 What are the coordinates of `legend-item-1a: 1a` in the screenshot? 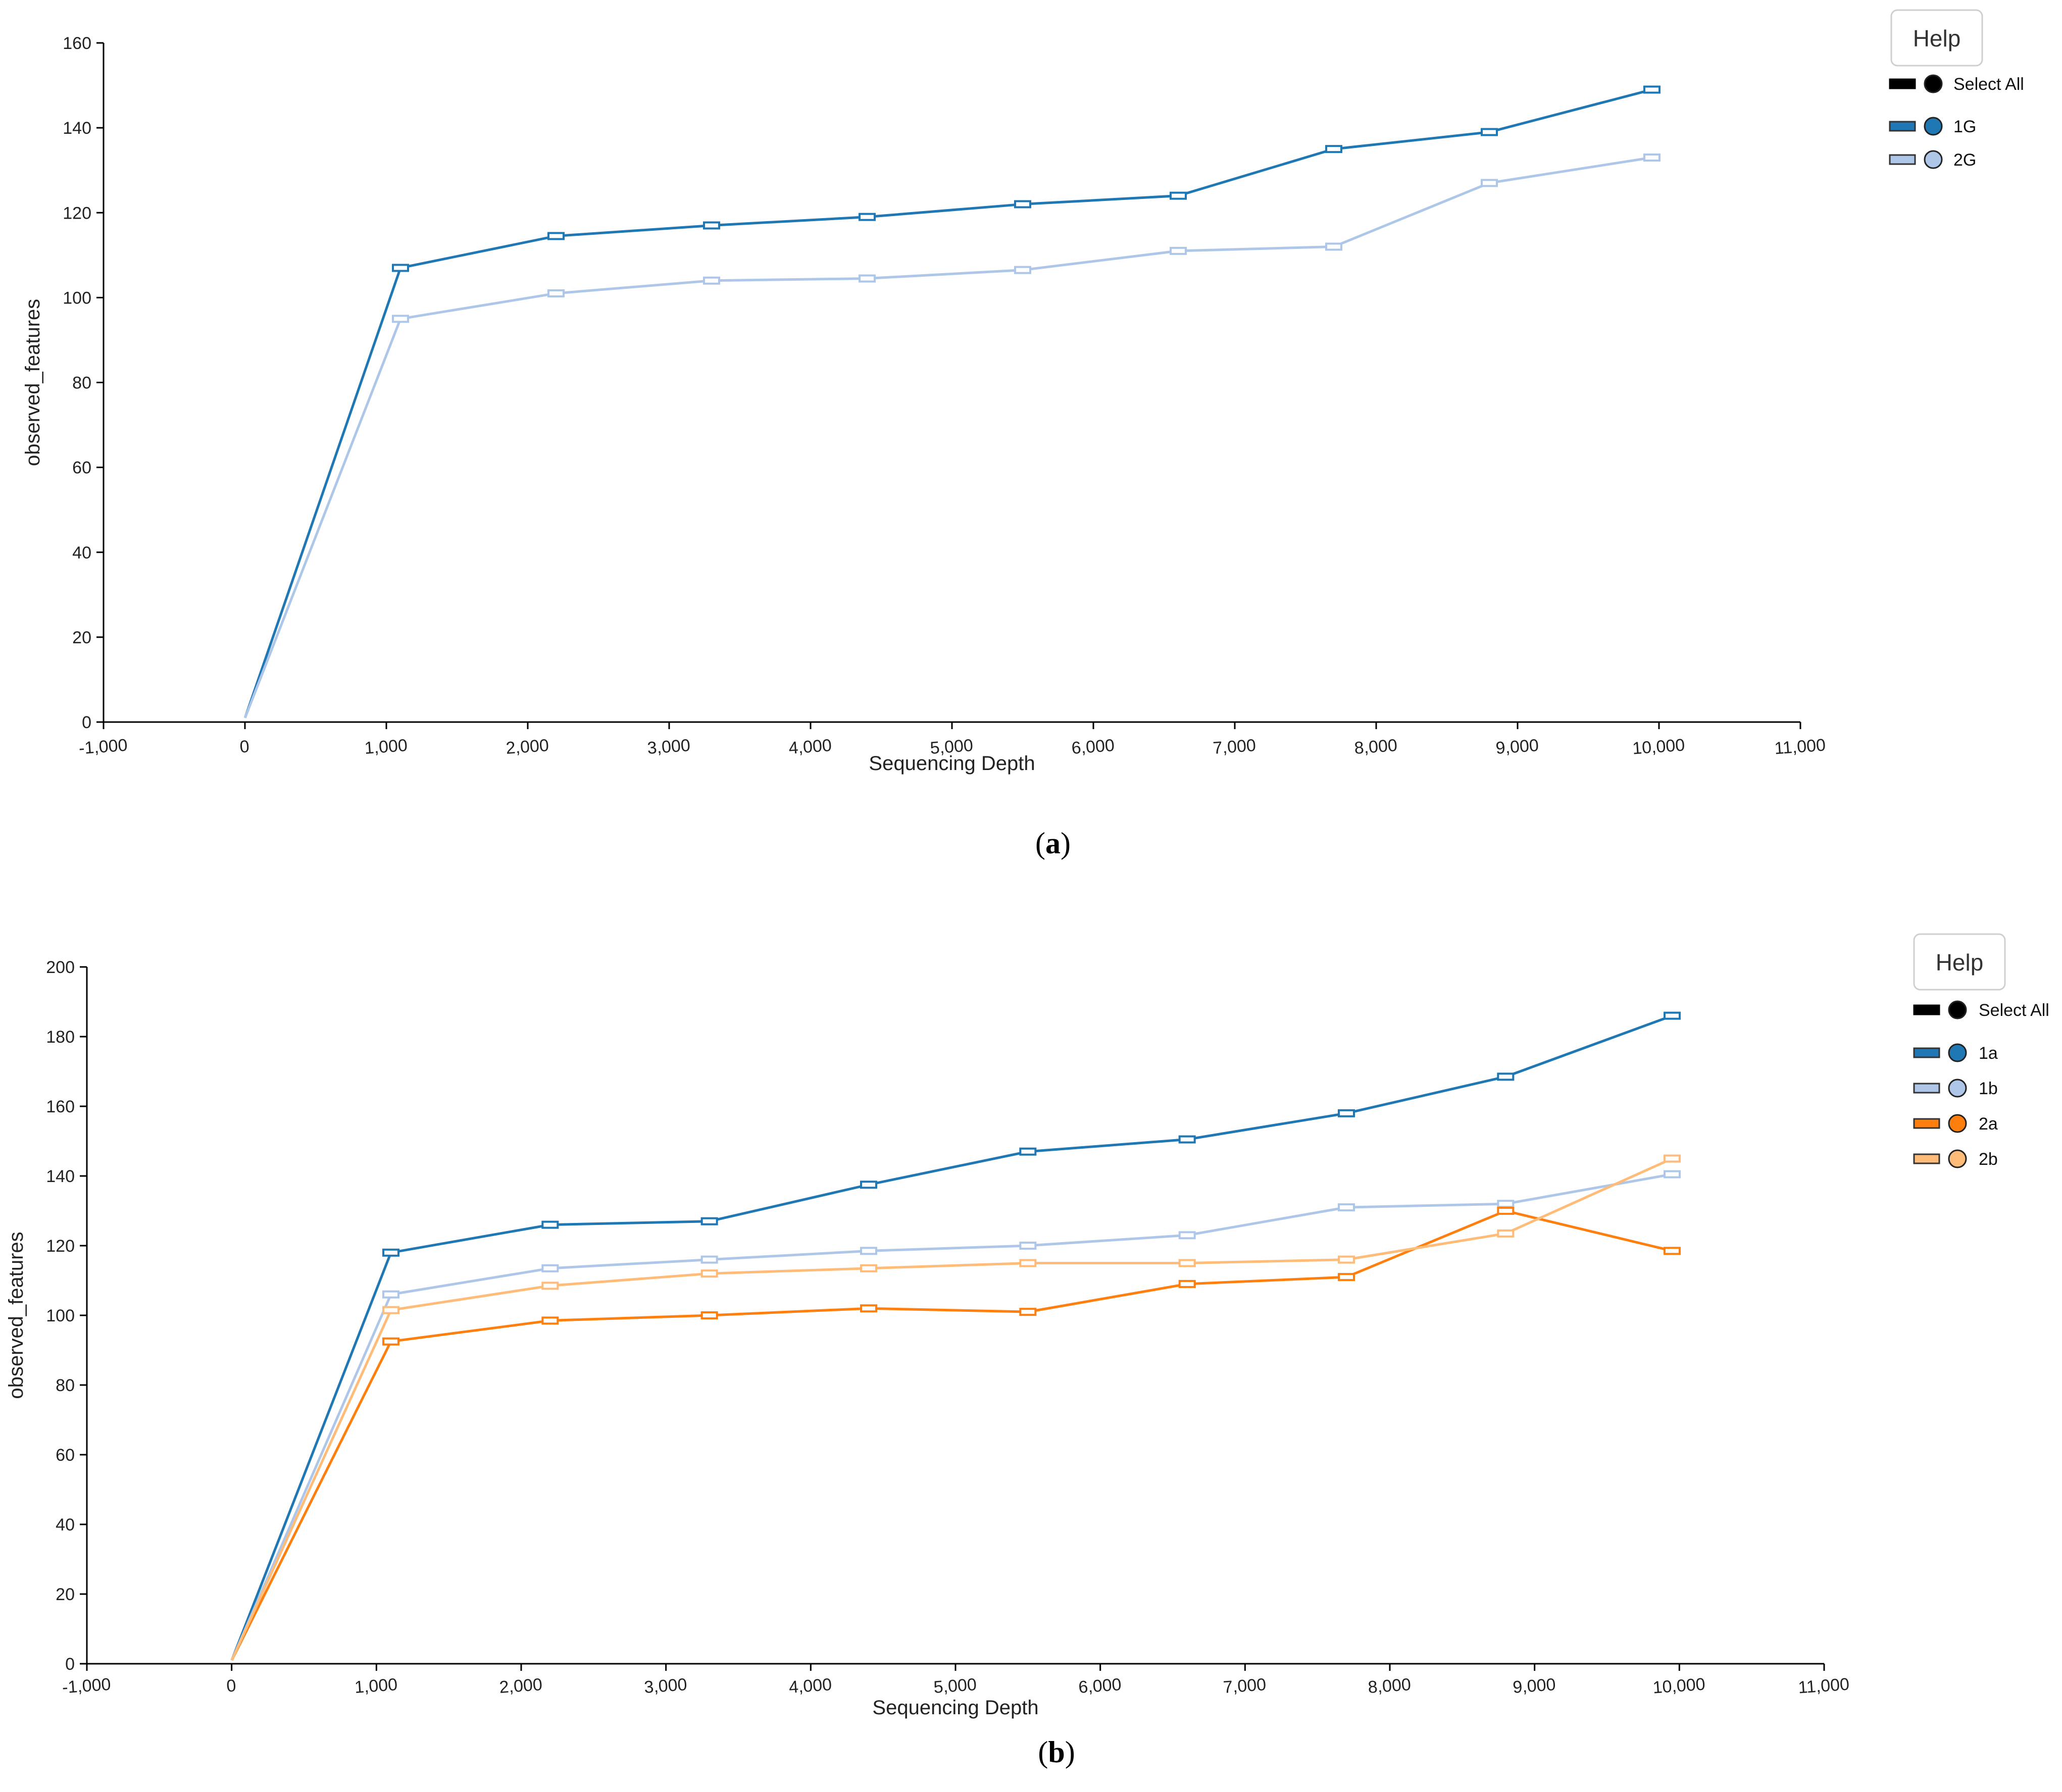 It's located at (1955, 1053).